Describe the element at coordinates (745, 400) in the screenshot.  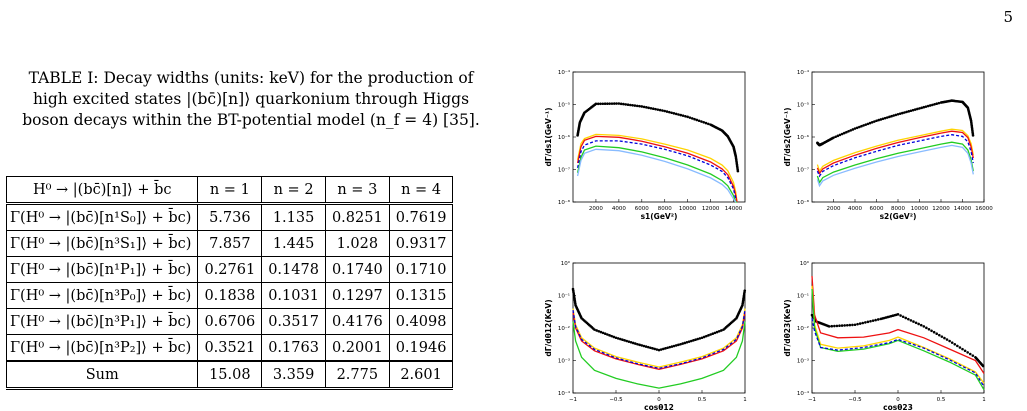
I see `x-tick-label: 1` at that location.